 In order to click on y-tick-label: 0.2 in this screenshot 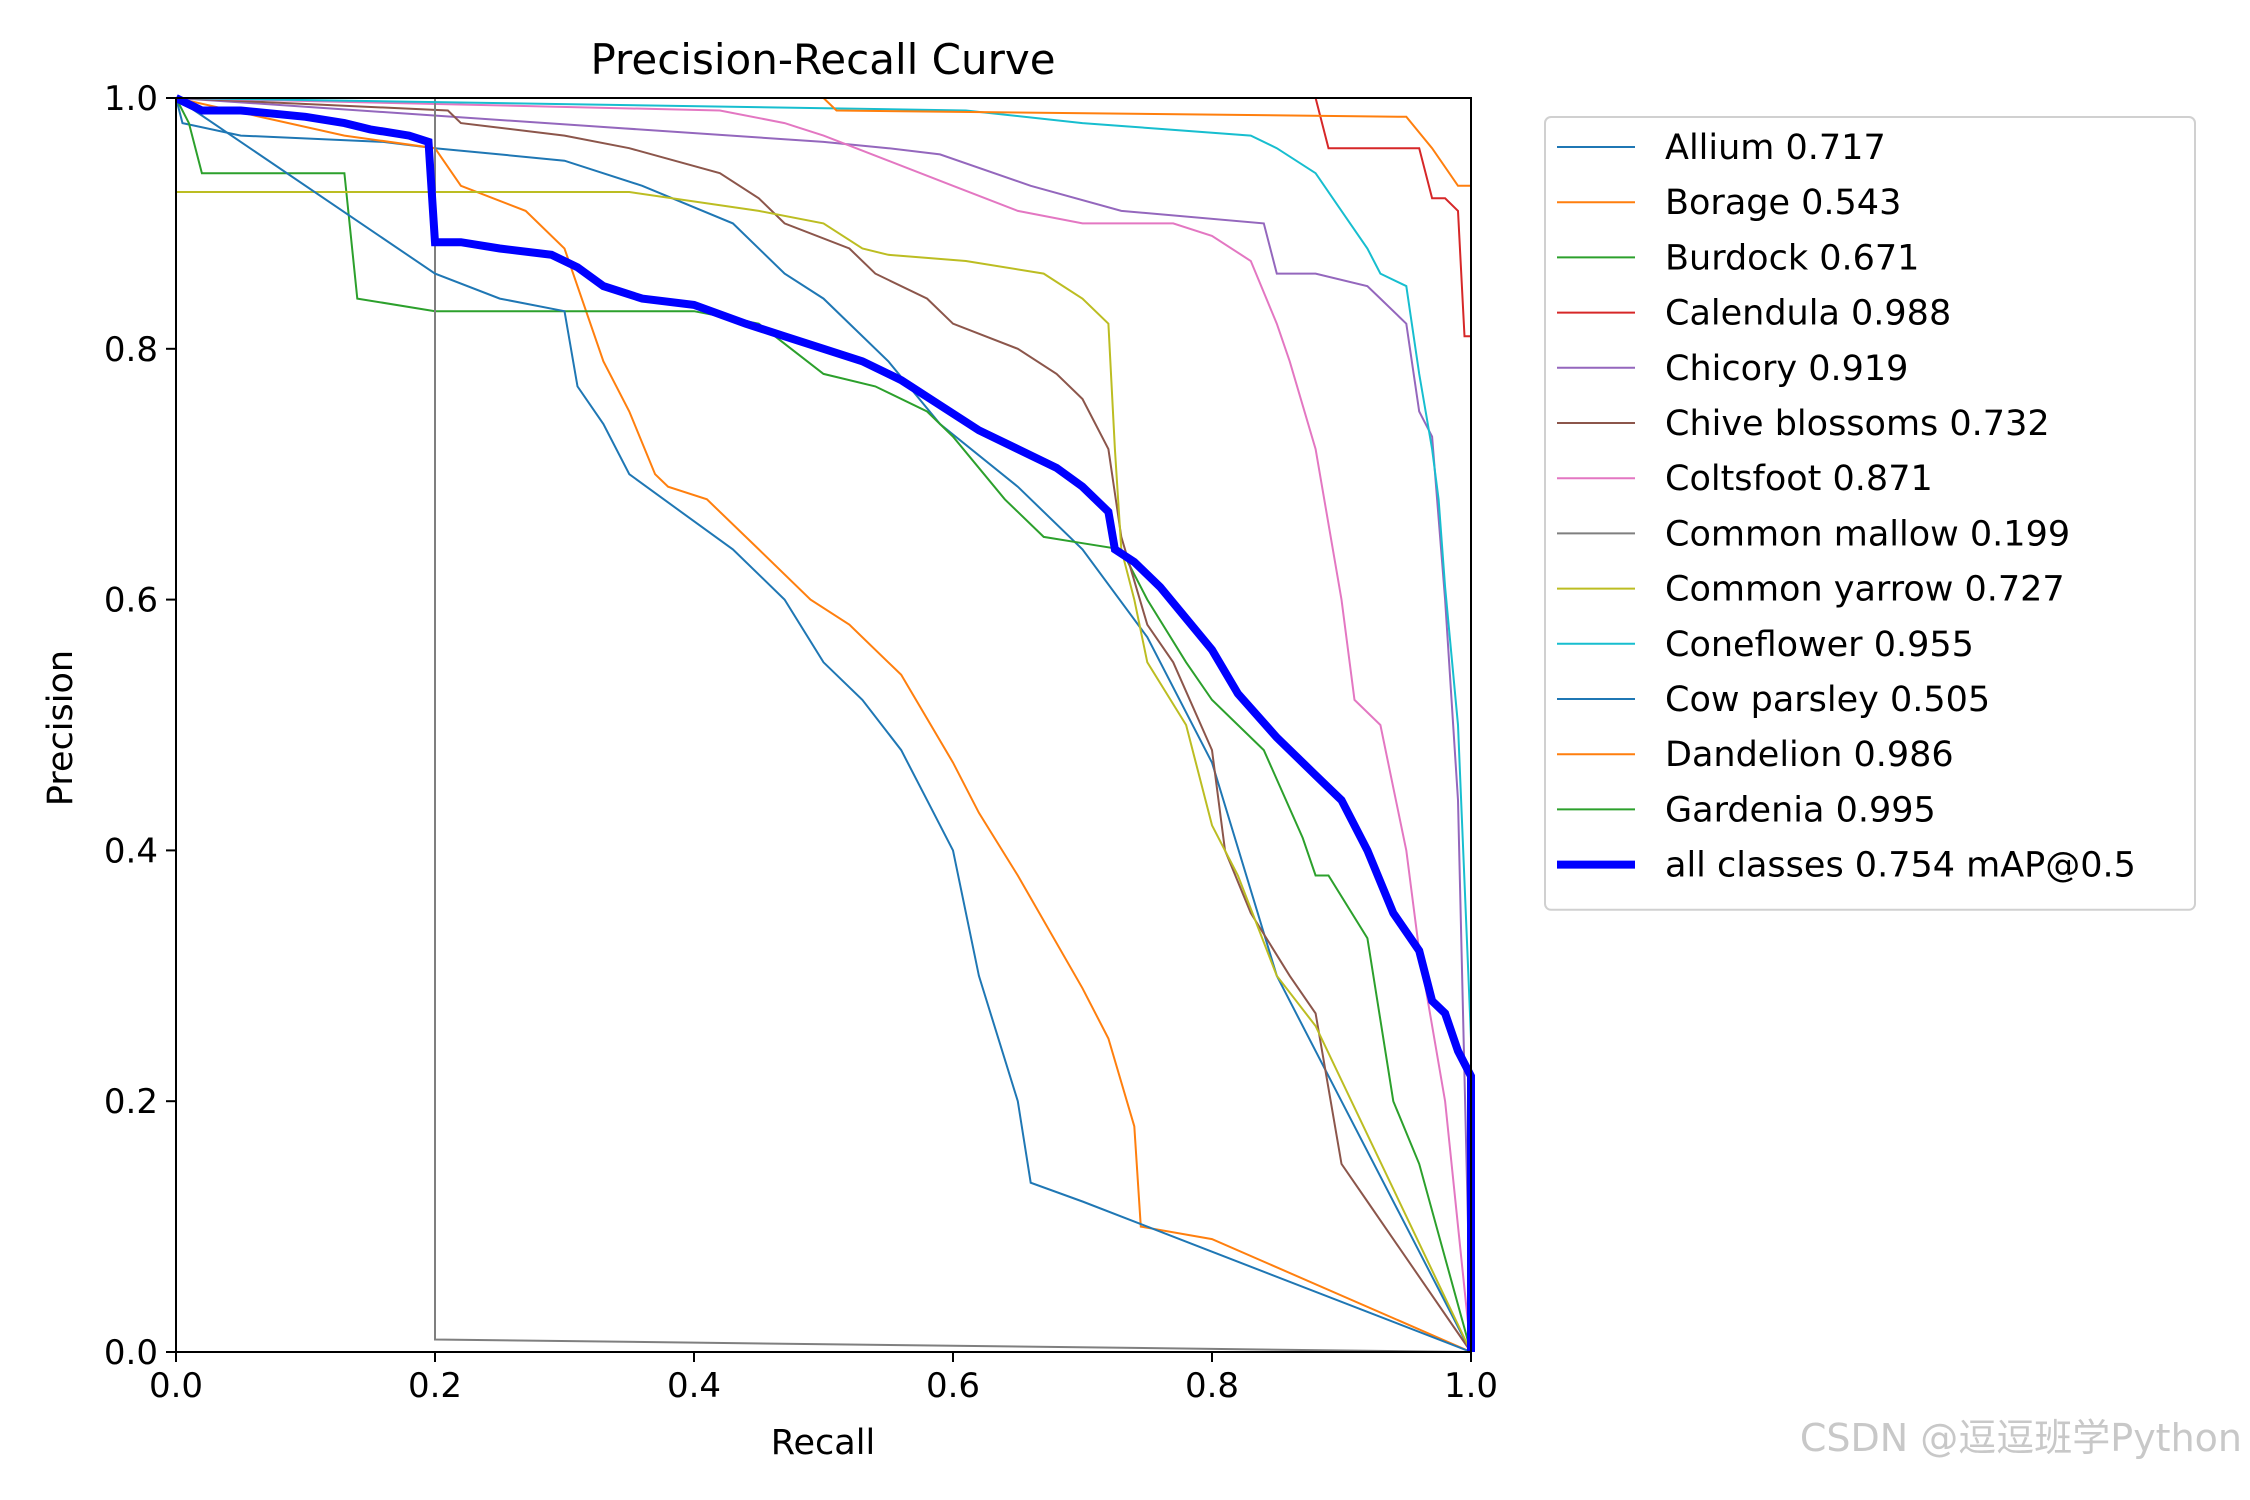, I will do `click(131, 1102)`.